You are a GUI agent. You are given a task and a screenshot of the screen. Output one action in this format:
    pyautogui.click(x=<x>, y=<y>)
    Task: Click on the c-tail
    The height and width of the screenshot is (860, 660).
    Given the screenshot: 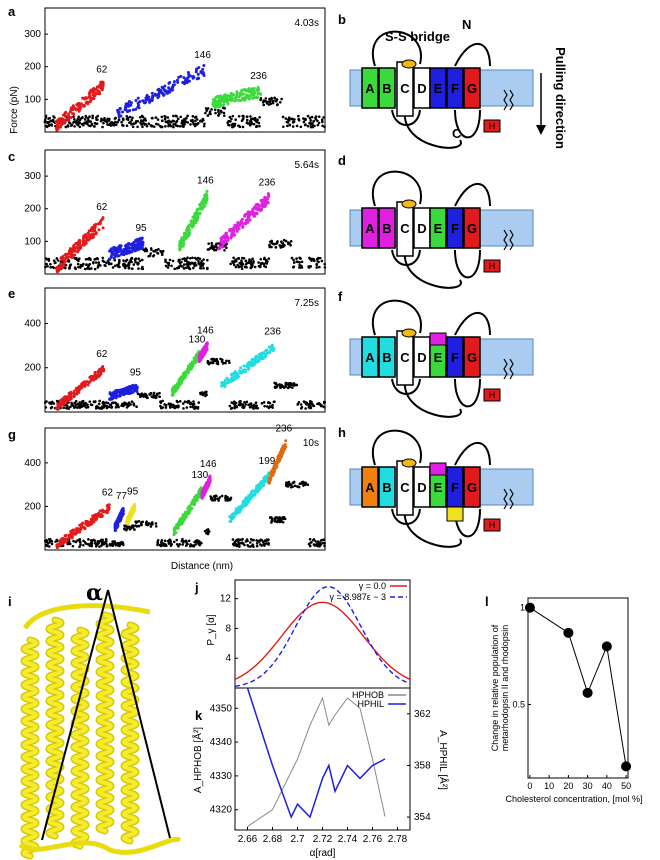 What is the action you would take?
    pyautogui.click(x=432, y=528)
    